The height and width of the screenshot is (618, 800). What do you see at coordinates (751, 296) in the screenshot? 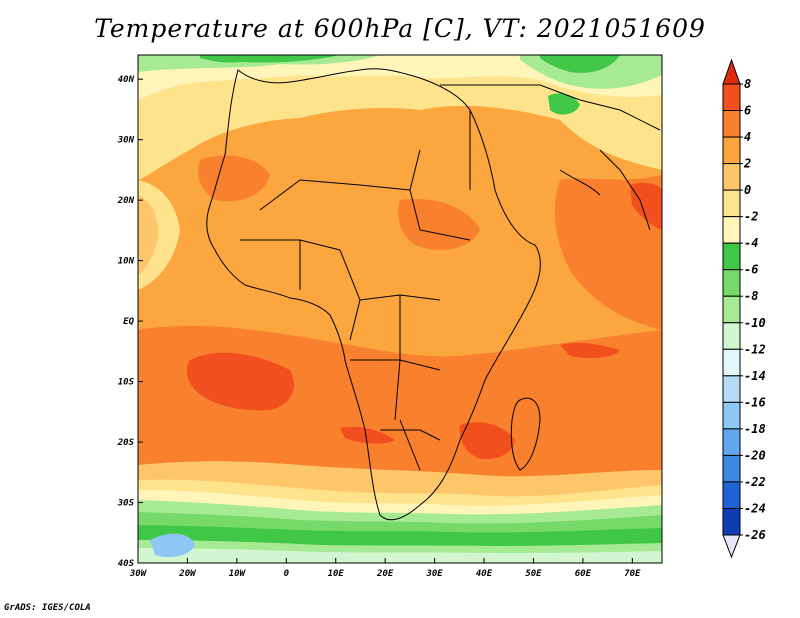
I see `colorbar-label: -8` at bounding box center [751, 296].